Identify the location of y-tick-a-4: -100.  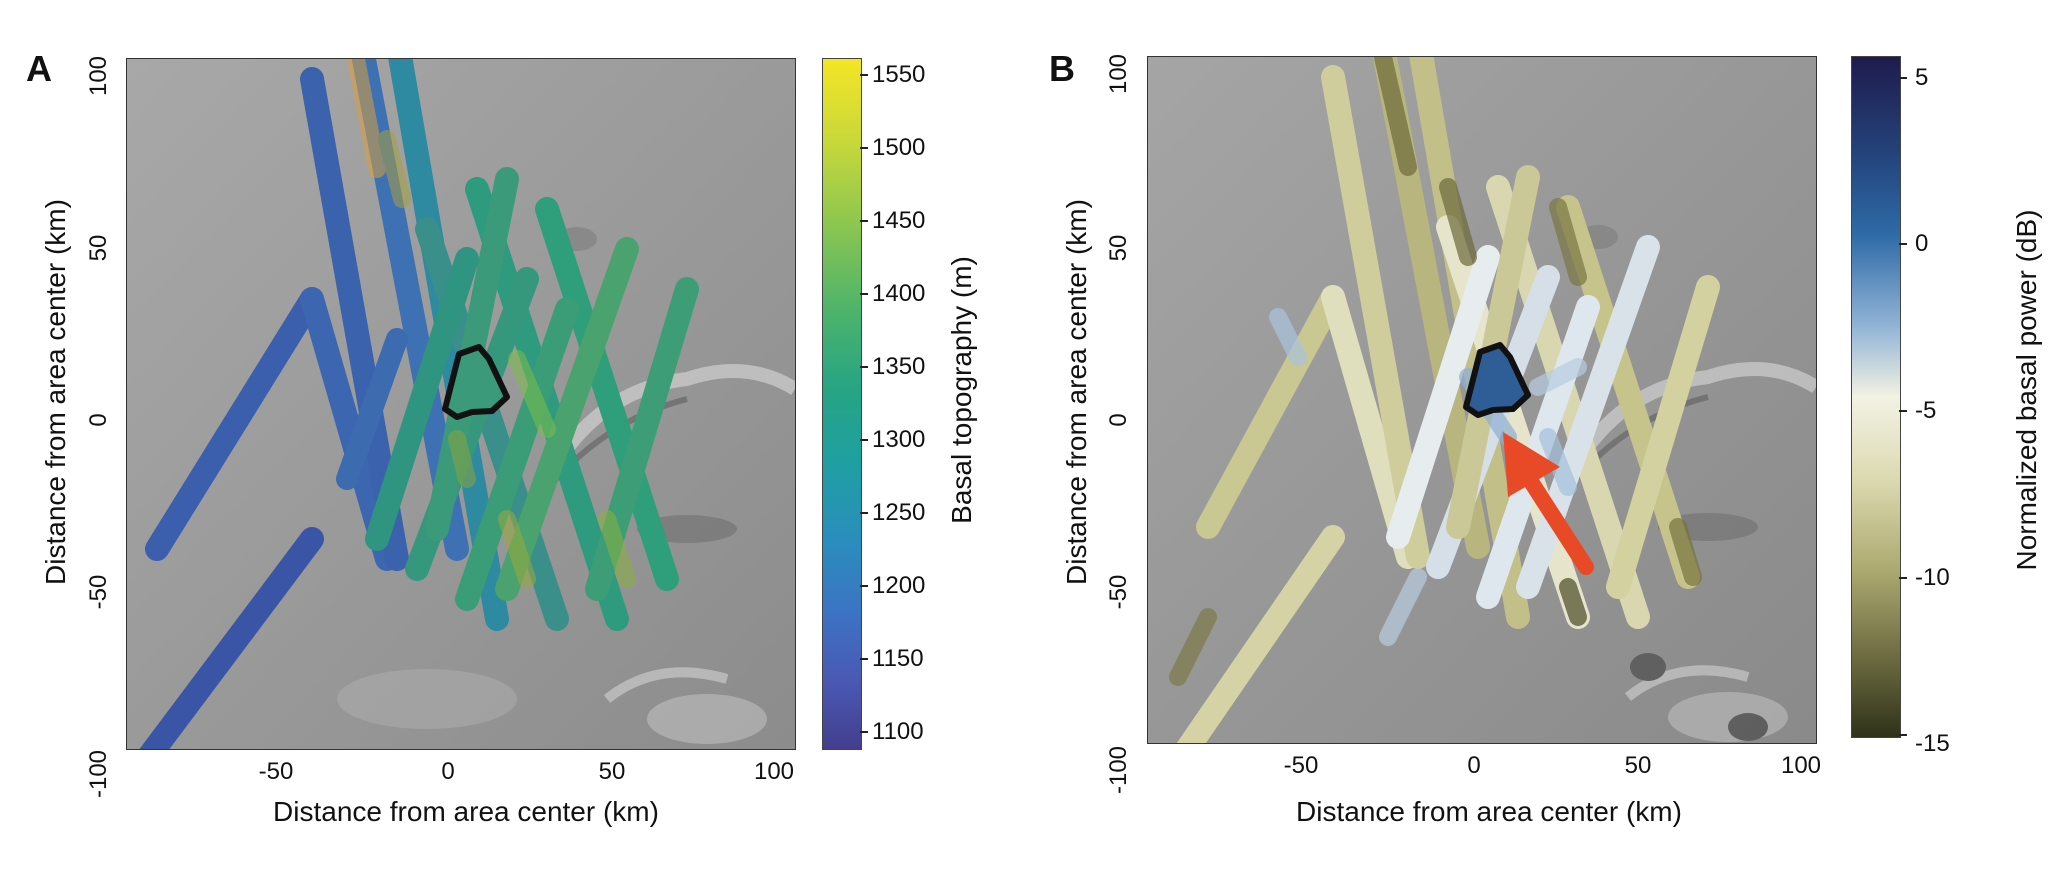
(98, 774).